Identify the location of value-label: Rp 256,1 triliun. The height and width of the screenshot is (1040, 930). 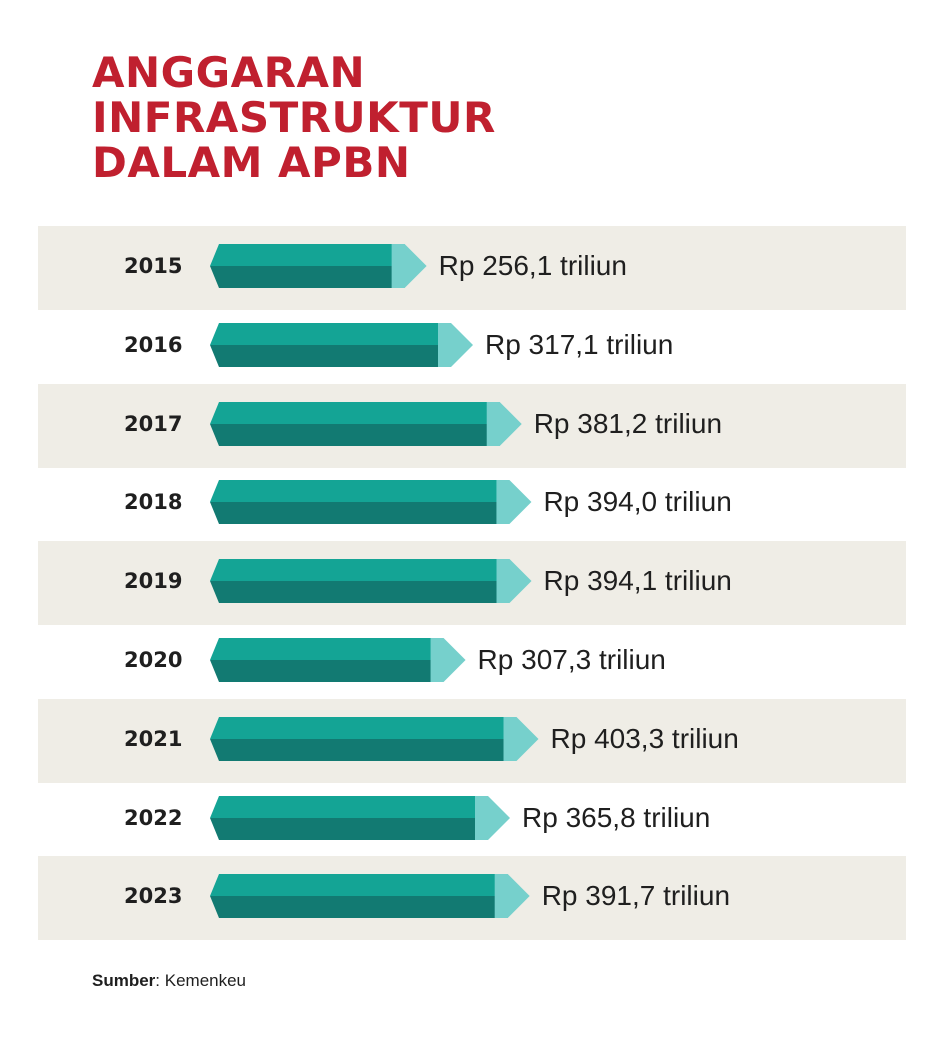
(532, 265).